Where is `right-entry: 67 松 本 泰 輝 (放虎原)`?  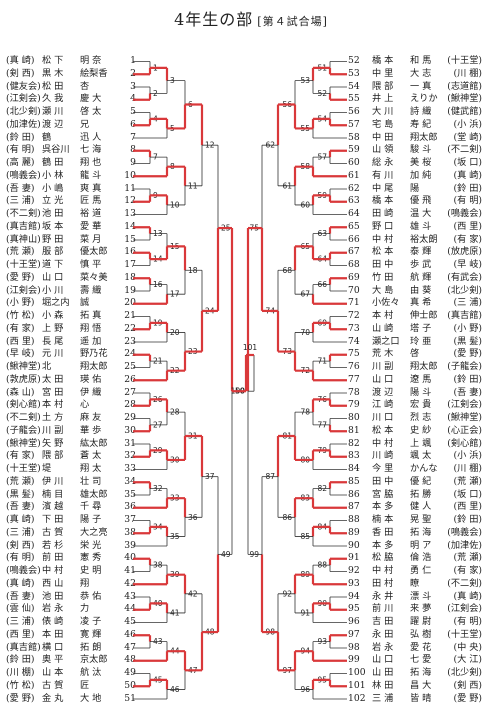
right-entry: 67 松 本 泰 輝 (放虎原) is located at coordinates (415, 252).